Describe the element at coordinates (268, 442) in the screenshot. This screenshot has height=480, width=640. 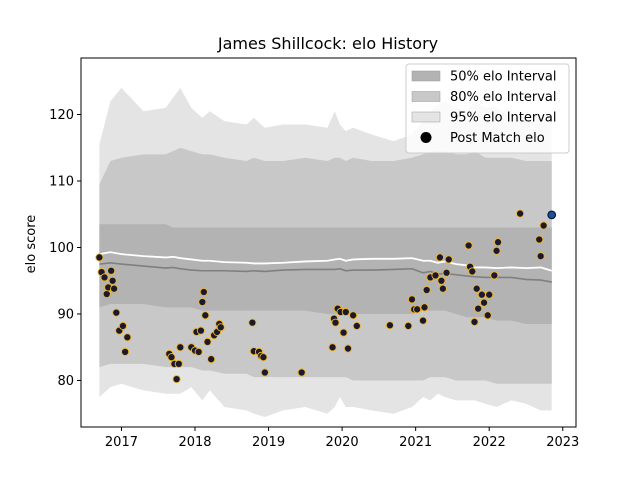
I see `x-tick-label: 2019` at that location.